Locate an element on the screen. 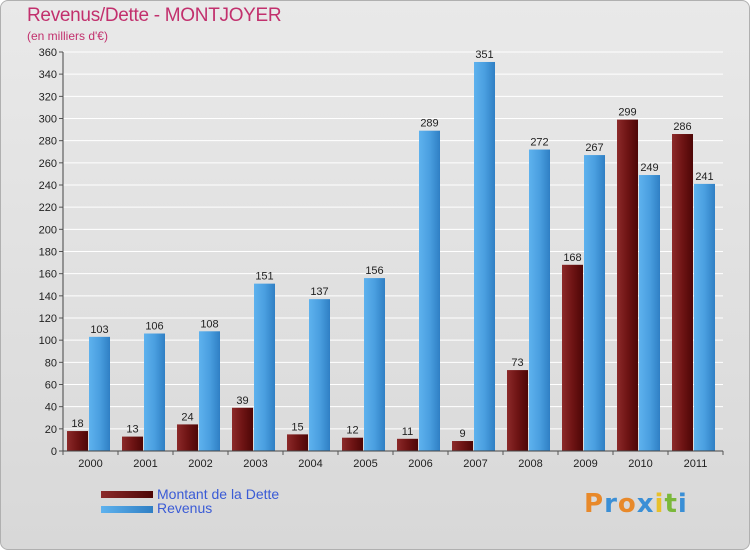  x-tick-label: 2009 is located at coordinates (585, 464).